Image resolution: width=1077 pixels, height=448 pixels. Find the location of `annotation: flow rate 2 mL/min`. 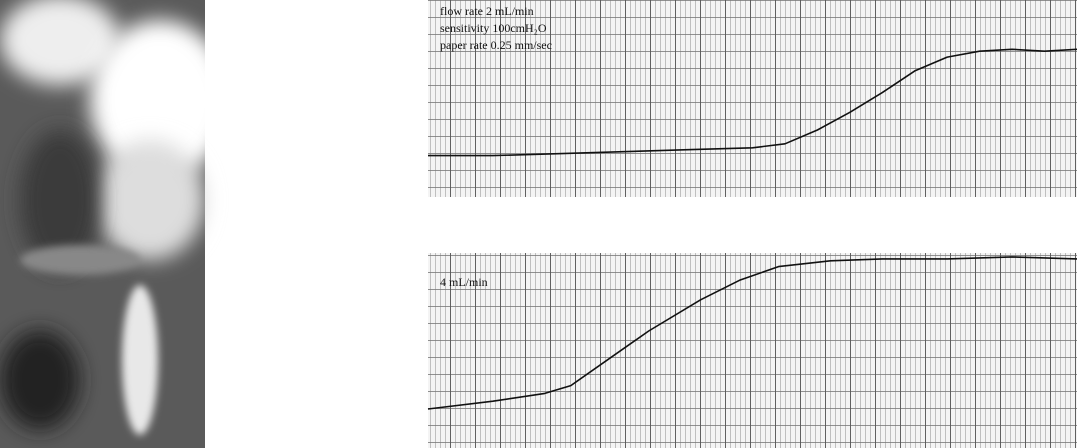

annotation: flow rate 2 mL/min is located at coordinates (487, 11).